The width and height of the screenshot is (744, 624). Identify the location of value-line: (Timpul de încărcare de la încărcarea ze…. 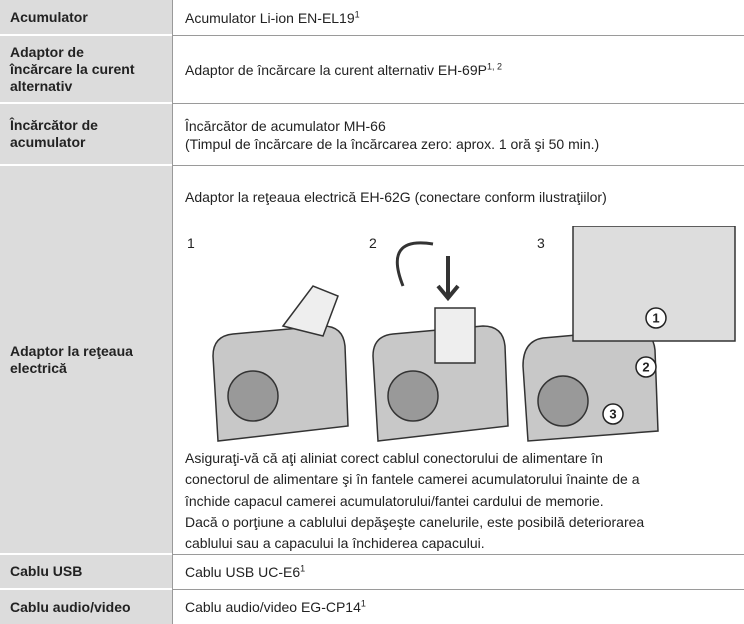
(392, 143).